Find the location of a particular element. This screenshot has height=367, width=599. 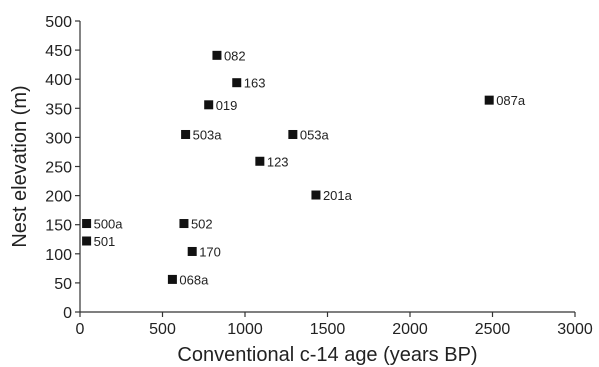

data-point-label: 201a is located at coordinates (338, 195).